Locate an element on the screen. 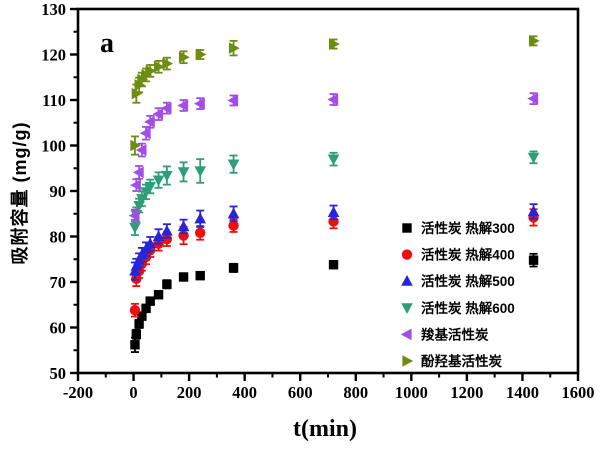 This screenshot has width=600, height=455. y-tick-label: 80 is located at coordinates (58, 237).